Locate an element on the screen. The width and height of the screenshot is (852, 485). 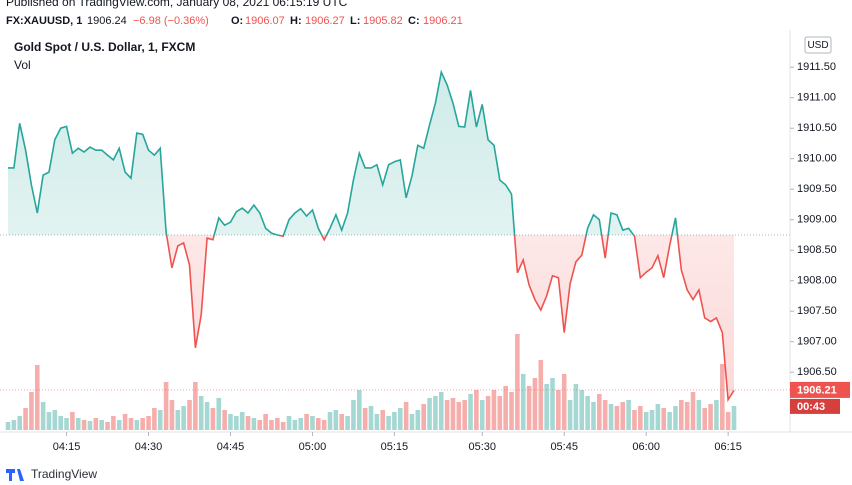
last-price-label: 1906.21 is located at coordinates (817, 390).